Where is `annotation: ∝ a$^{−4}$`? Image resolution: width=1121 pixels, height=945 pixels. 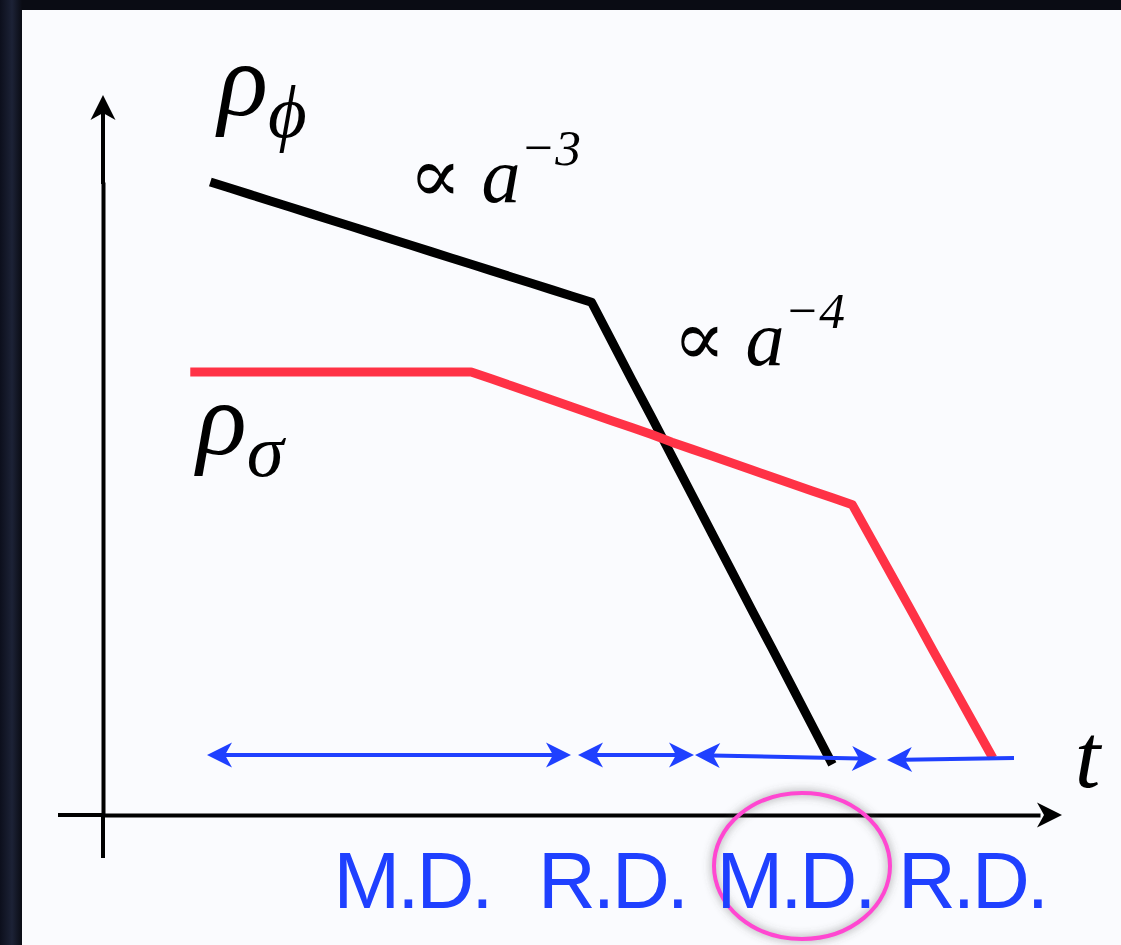 annotation: ∝ a$^{−4}$ is located at coordinates (759, 331).